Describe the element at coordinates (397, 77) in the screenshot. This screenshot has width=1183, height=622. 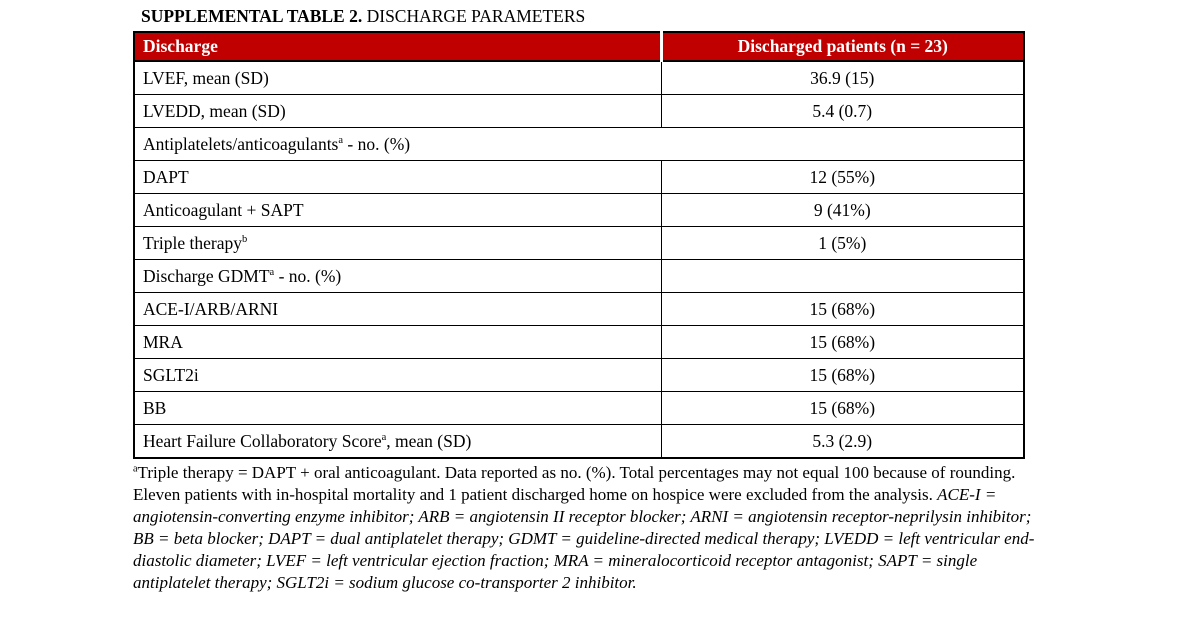
I see `row-label: LVEF, mean (SD)` at that location.